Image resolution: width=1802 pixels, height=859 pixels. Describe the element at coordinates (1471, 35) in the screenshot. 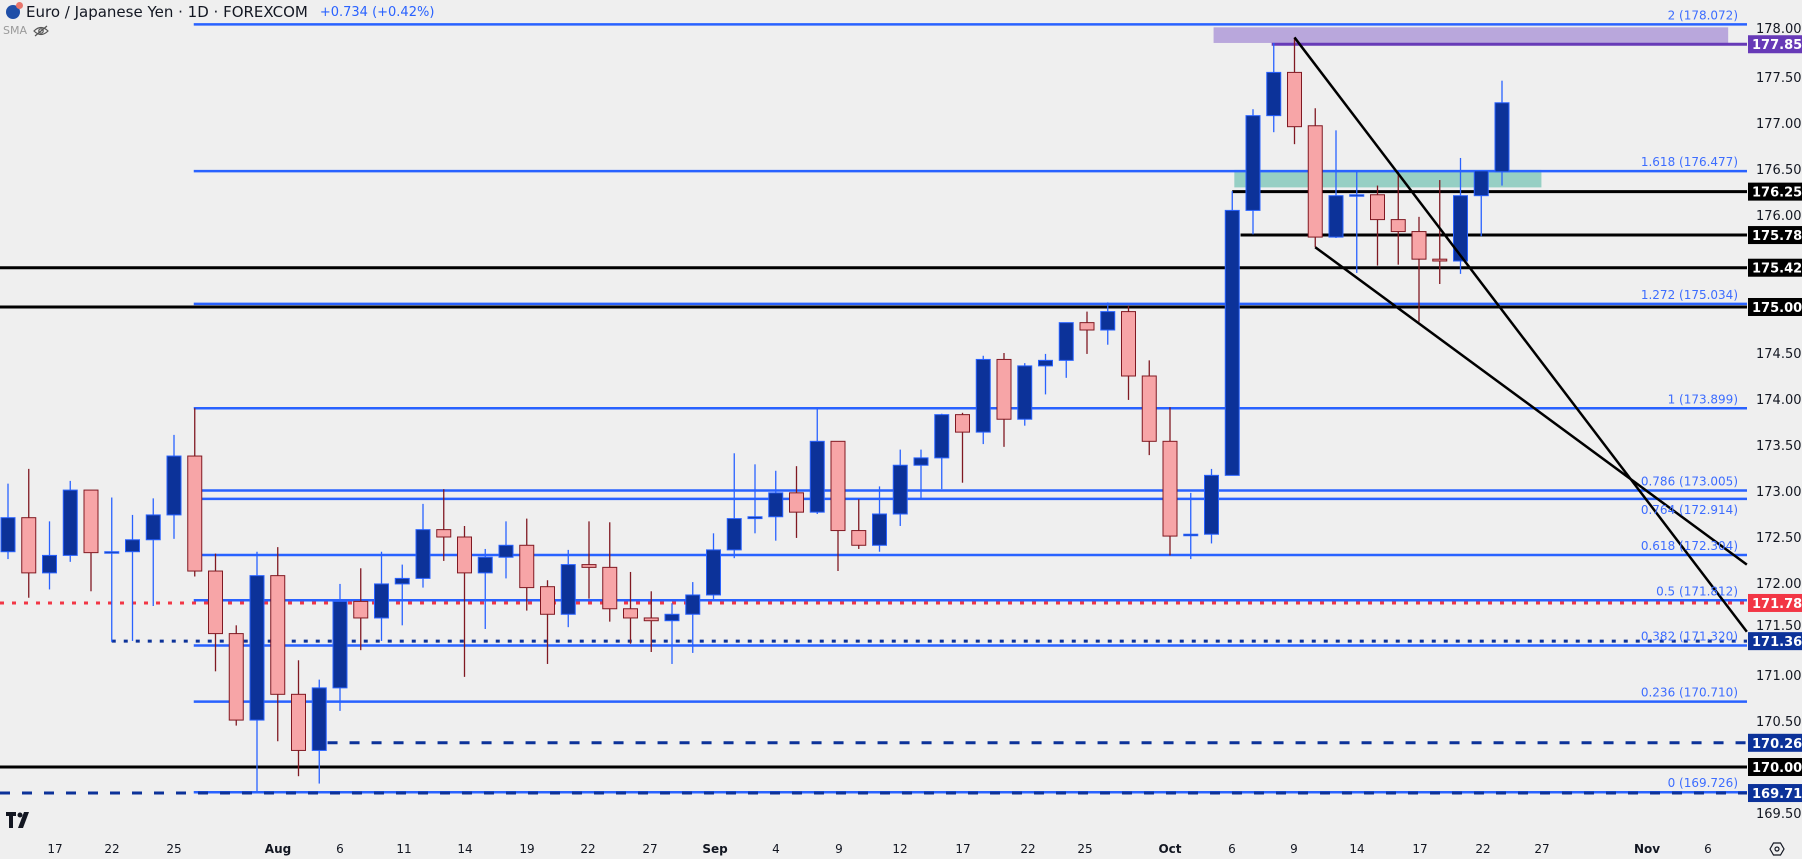

I see `purple-zone` at that location.